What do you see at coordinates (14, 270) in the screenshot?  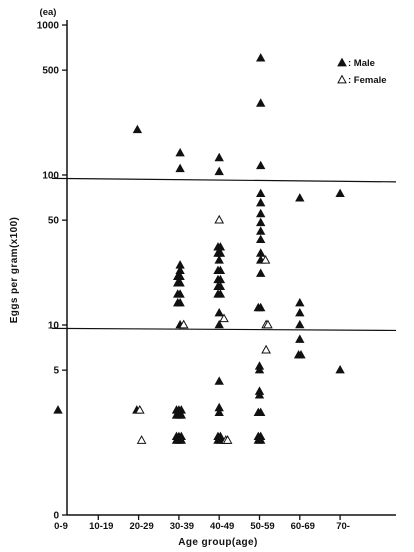 I see `y-axis-label: Eggs per gram(x100)` at bounding box center [14, 270].